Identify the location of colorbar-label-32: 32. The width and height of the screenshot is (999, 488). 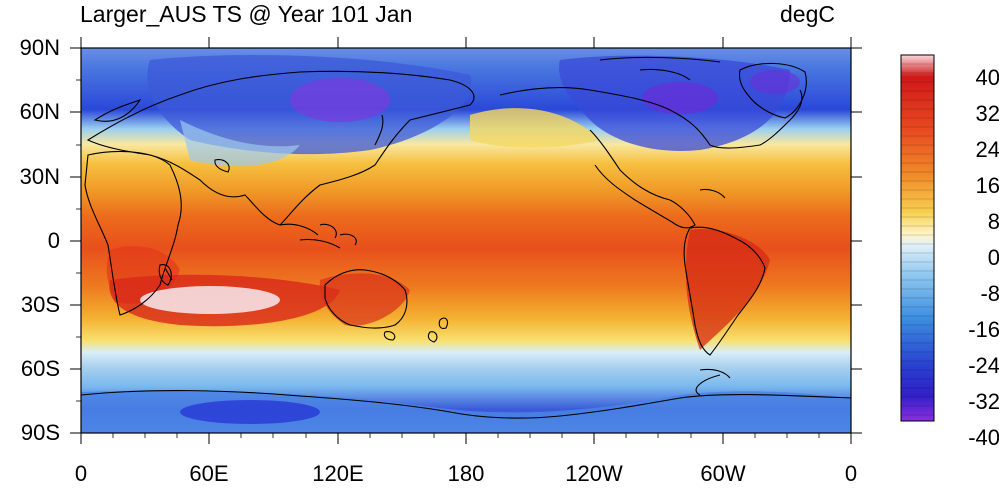
(987, 113).